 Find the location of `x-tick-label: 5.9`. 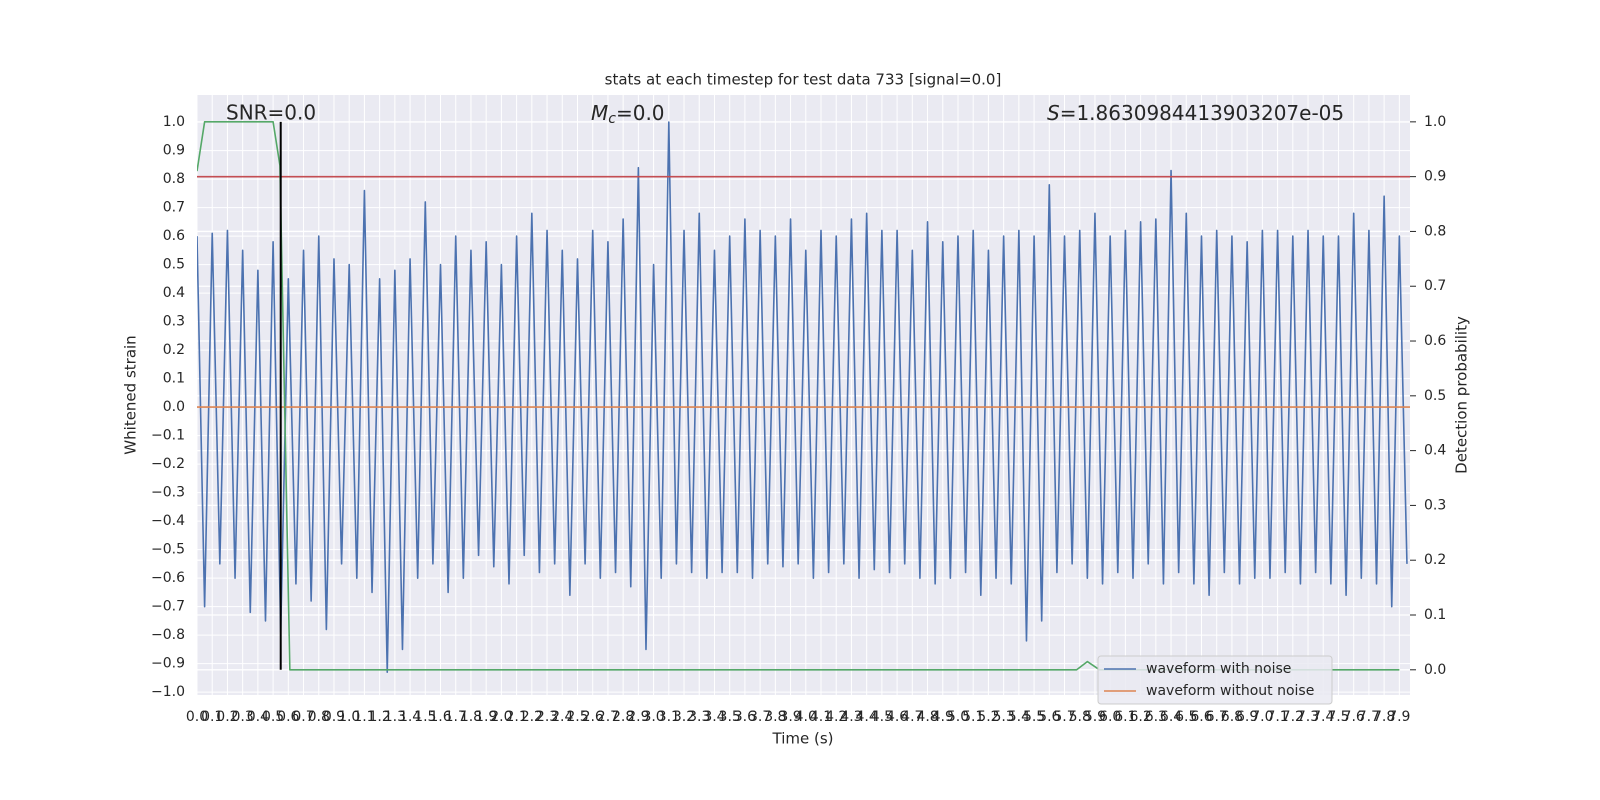

x-tick-label: 5.9 is located at coordinates (1095, 717).